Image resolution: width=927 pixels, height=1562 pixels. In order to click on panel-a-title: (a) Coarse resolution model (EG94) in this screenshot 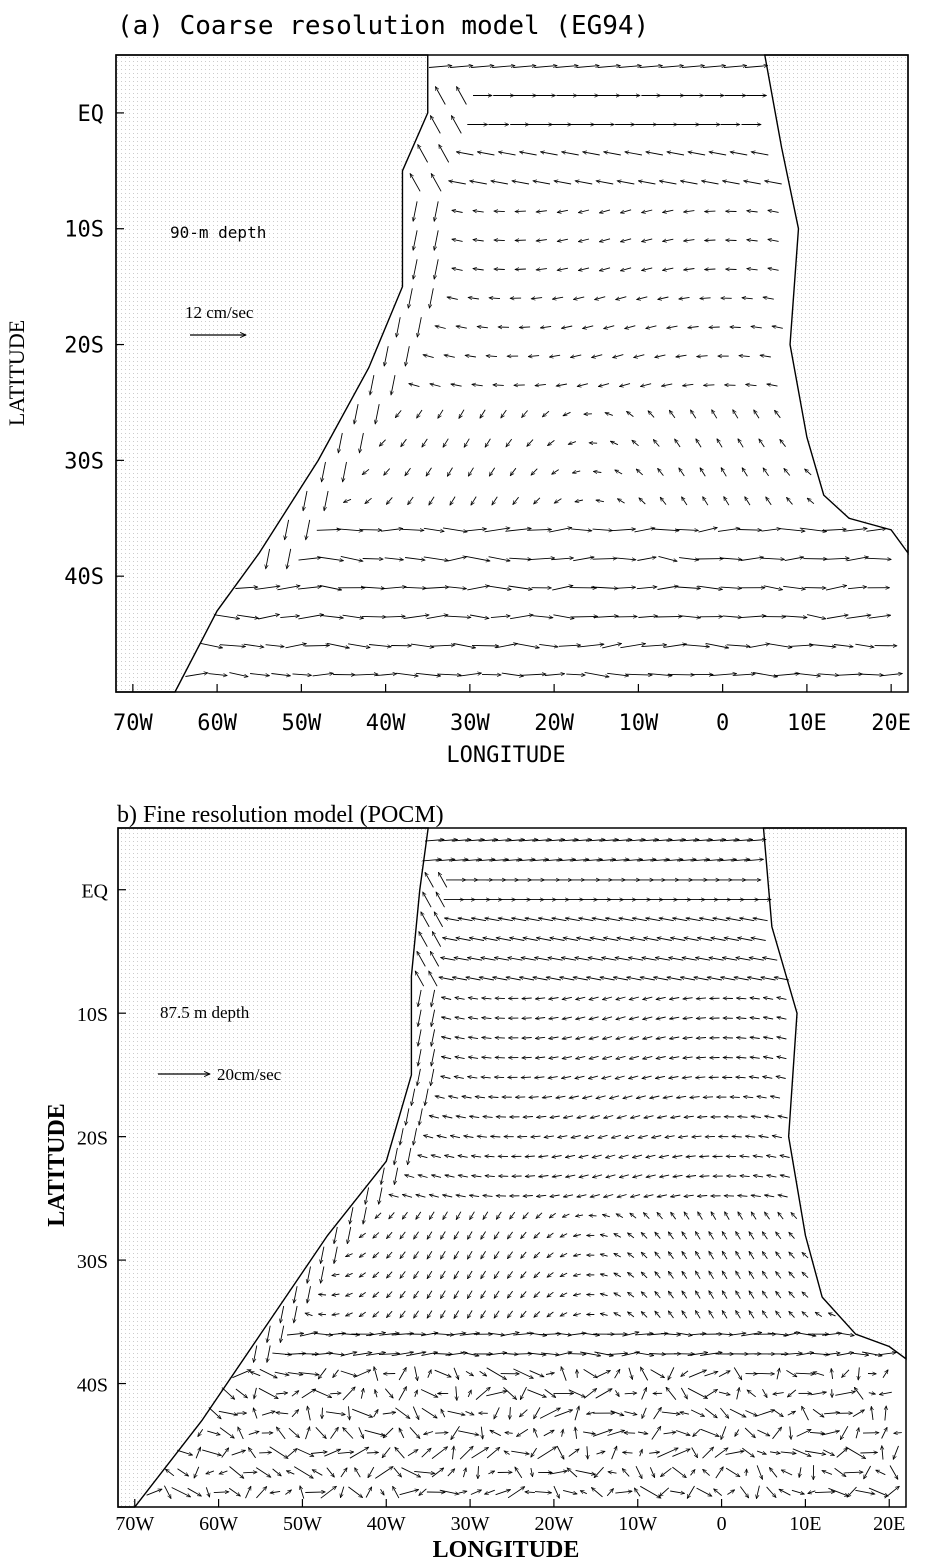, I will do `click(383, 26)`.